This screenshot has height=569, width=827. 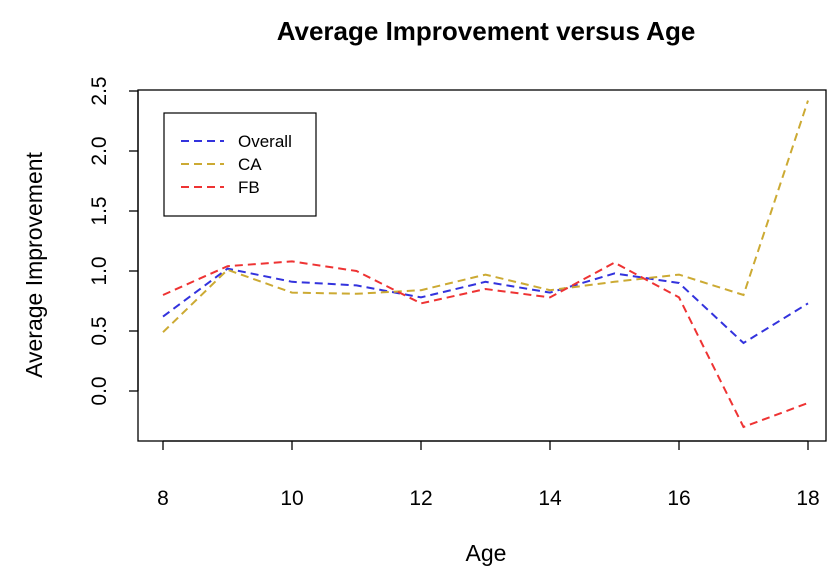 I want to click on y-axis-label: Average Improvement, so click(x=34, y=264).